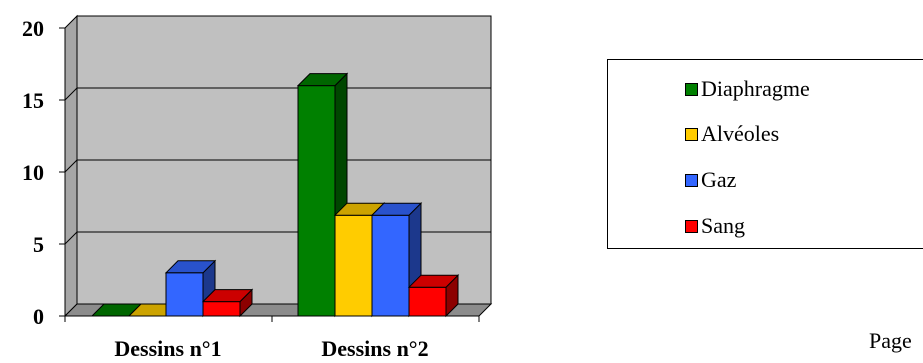 The width and height of the screenshot is (923, 363). Describe the element at coordinates (691, 134) in the screenshot. I see `legend-swatch-alveoles` at that location.